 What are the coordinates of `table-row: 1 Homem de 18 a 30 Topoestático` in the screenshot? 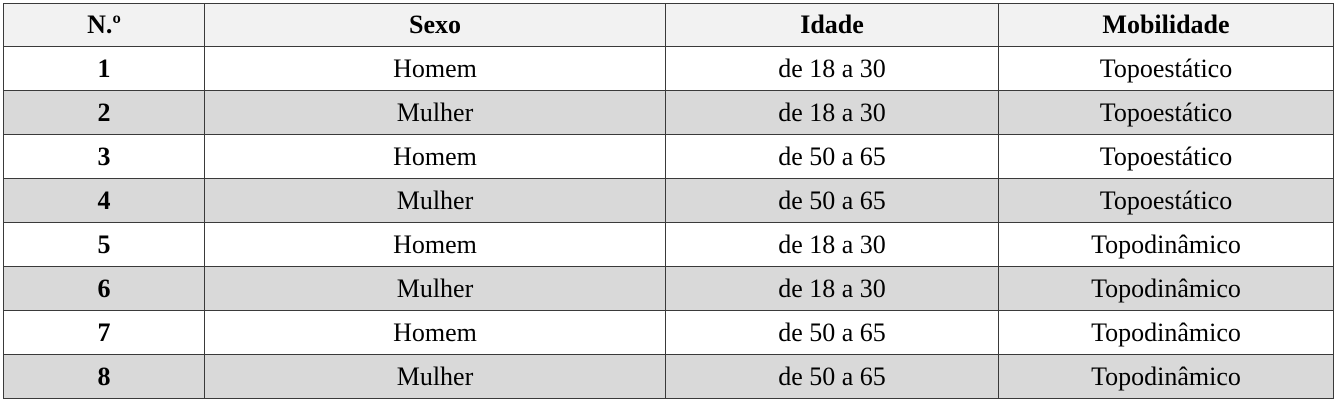 It's located at (668, 68).